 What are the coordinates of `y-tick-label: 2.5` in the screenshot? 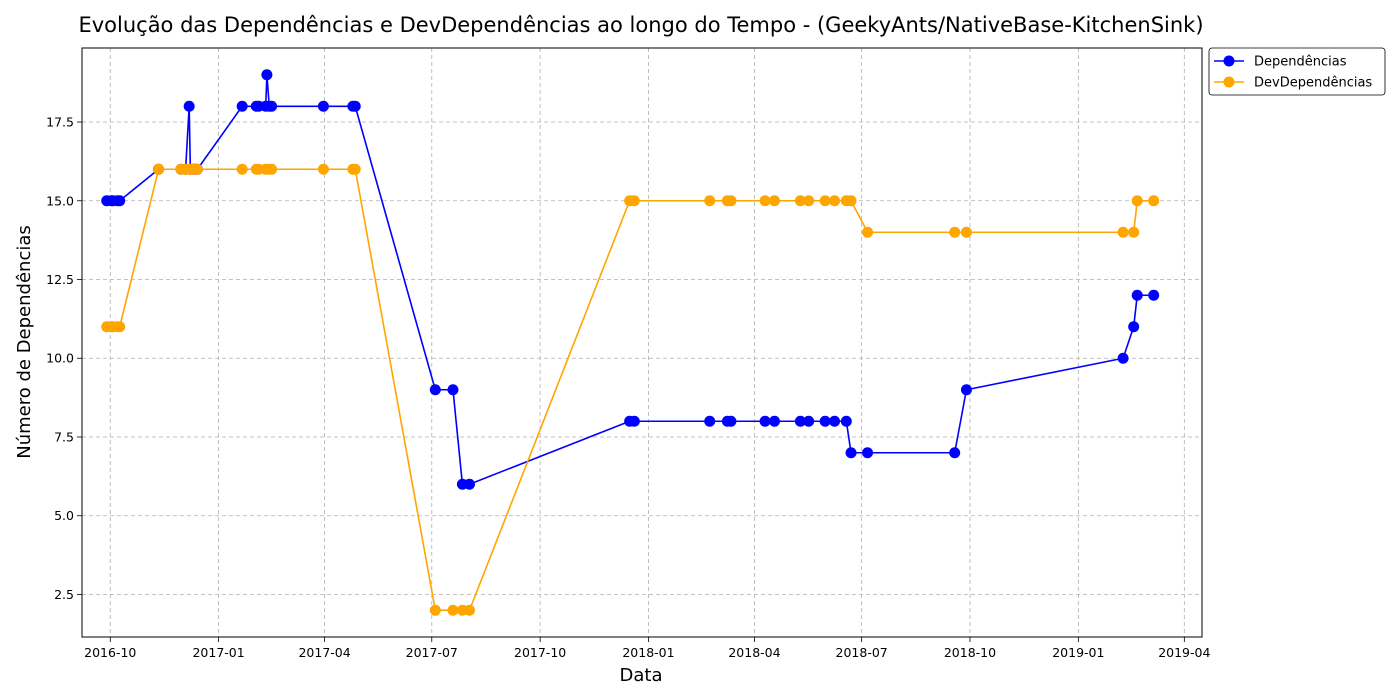 It's located at (64, 594).